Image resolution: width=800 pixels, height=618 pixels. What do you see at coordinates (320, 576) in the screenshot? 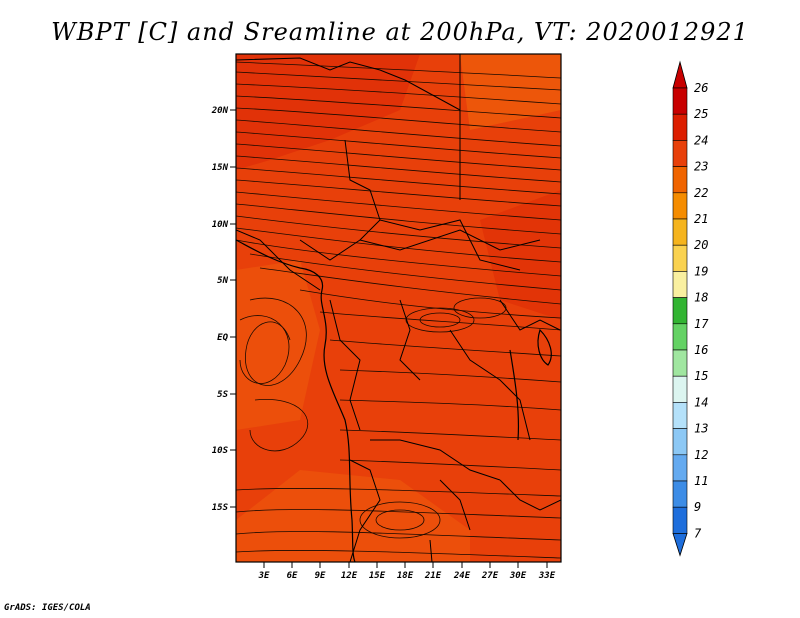
I see `lon-tick-label: 9E` at bounding box center [320, 576].